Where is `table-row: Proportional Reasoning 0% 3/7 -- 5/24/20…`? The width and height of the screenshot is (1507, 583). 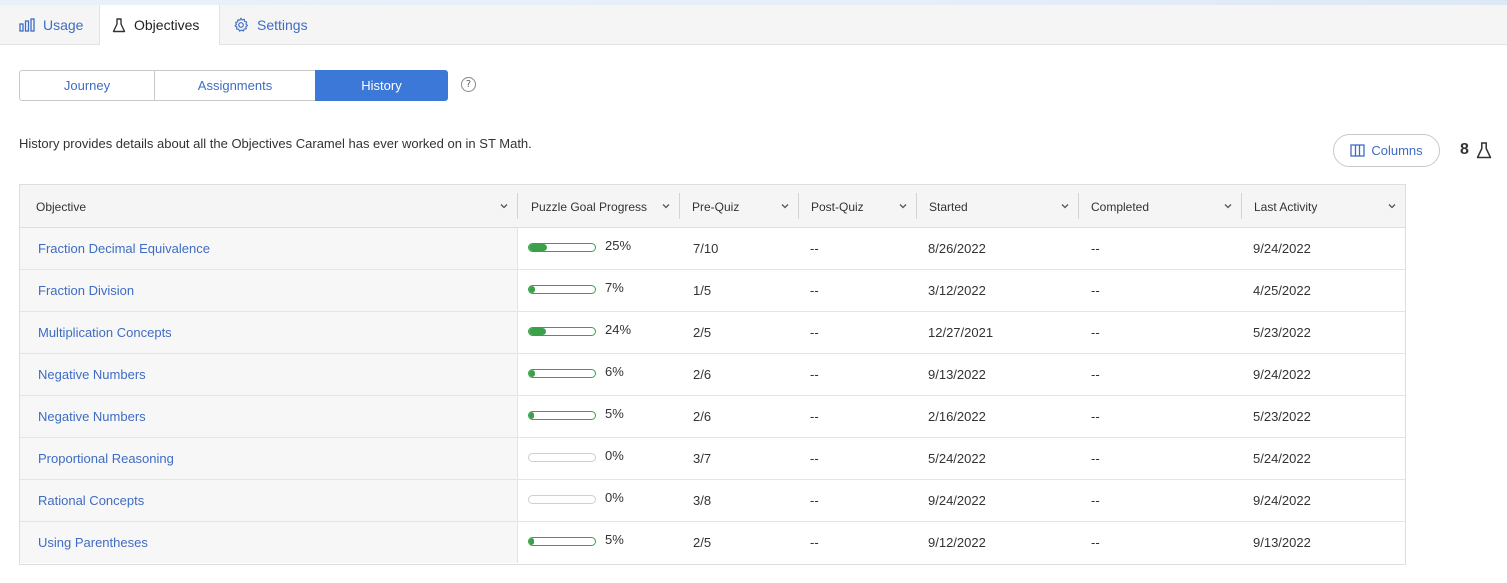
table-row: Proportional Reasoning 0% 3/7 -- 5/24/20… is located at coordinates (712, 459).